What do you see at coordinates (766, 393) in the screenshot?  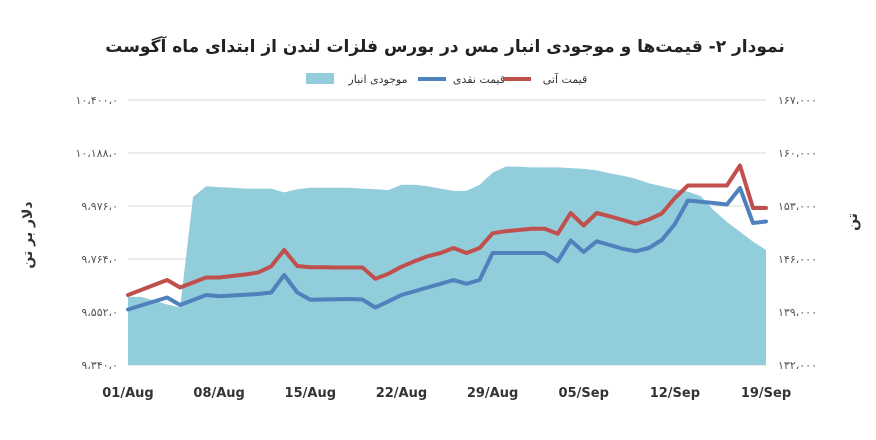 I see `x-tick-label: 19/Sep` at bounding box center [766, 393].